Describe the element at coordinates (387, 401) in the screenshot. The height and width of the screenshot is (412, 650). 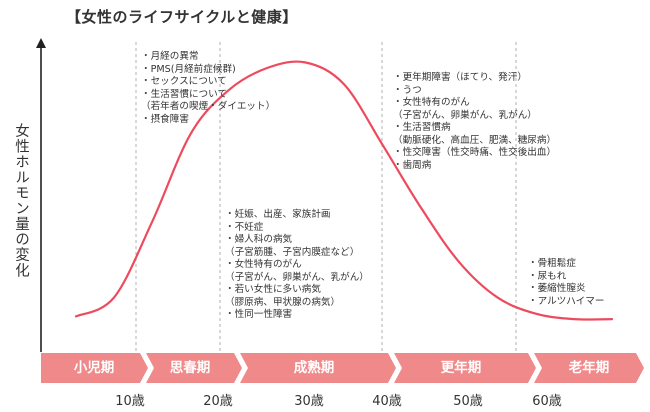
I see `age-label-40: 40歳` at that location.